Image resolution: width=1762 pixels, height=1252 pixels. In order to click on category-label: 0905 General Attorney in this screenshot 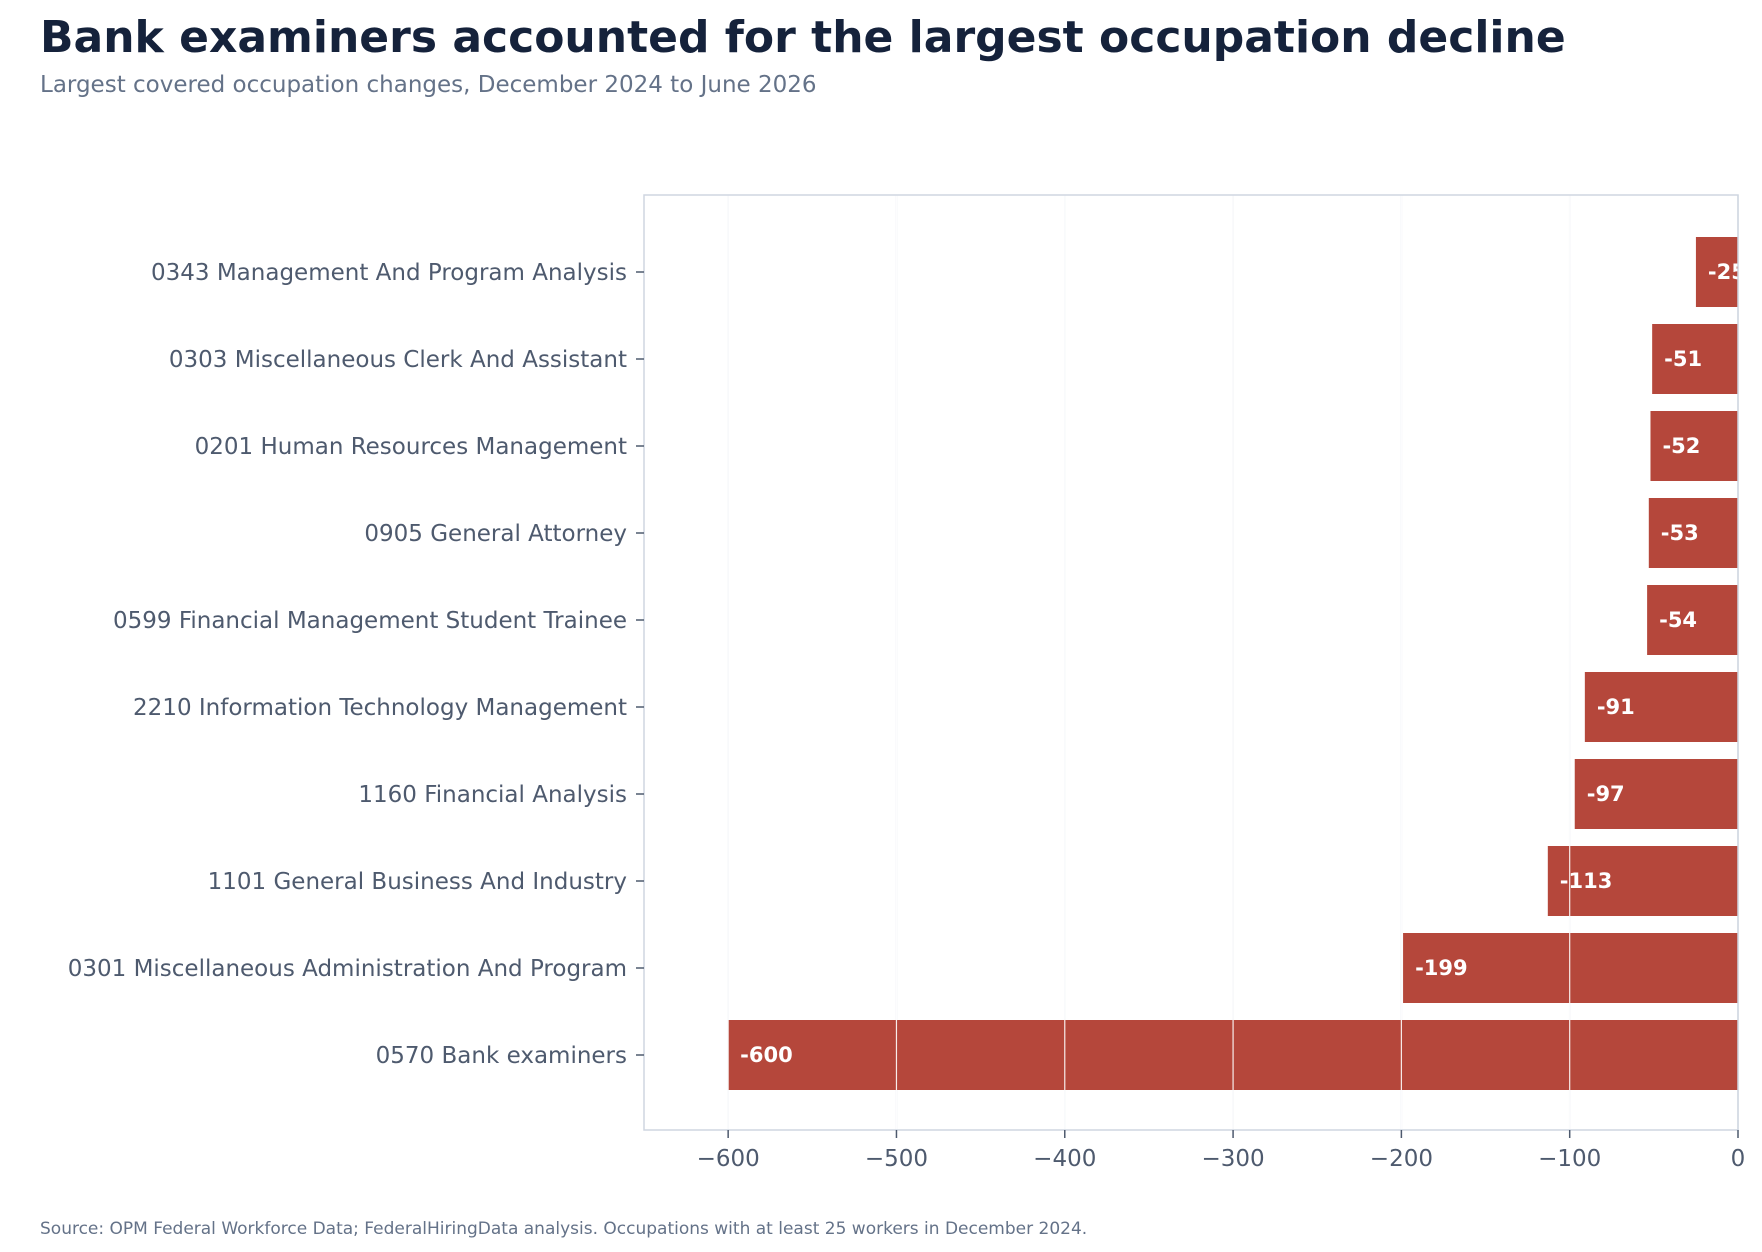, I will do `click(495, 534)`.